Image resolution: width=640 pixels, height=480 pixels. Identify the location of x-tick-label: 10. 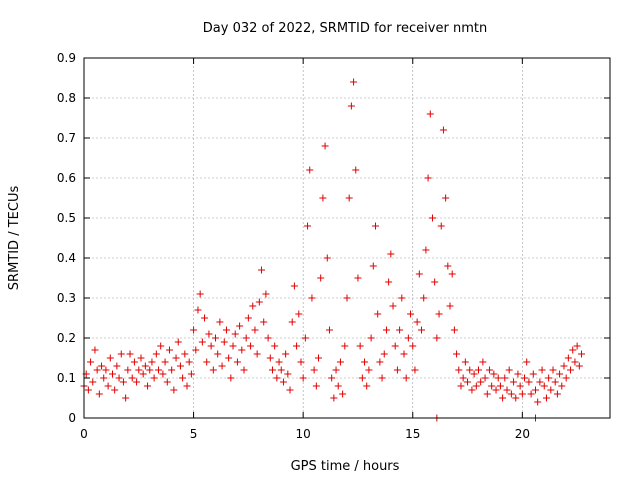
(303, 434).